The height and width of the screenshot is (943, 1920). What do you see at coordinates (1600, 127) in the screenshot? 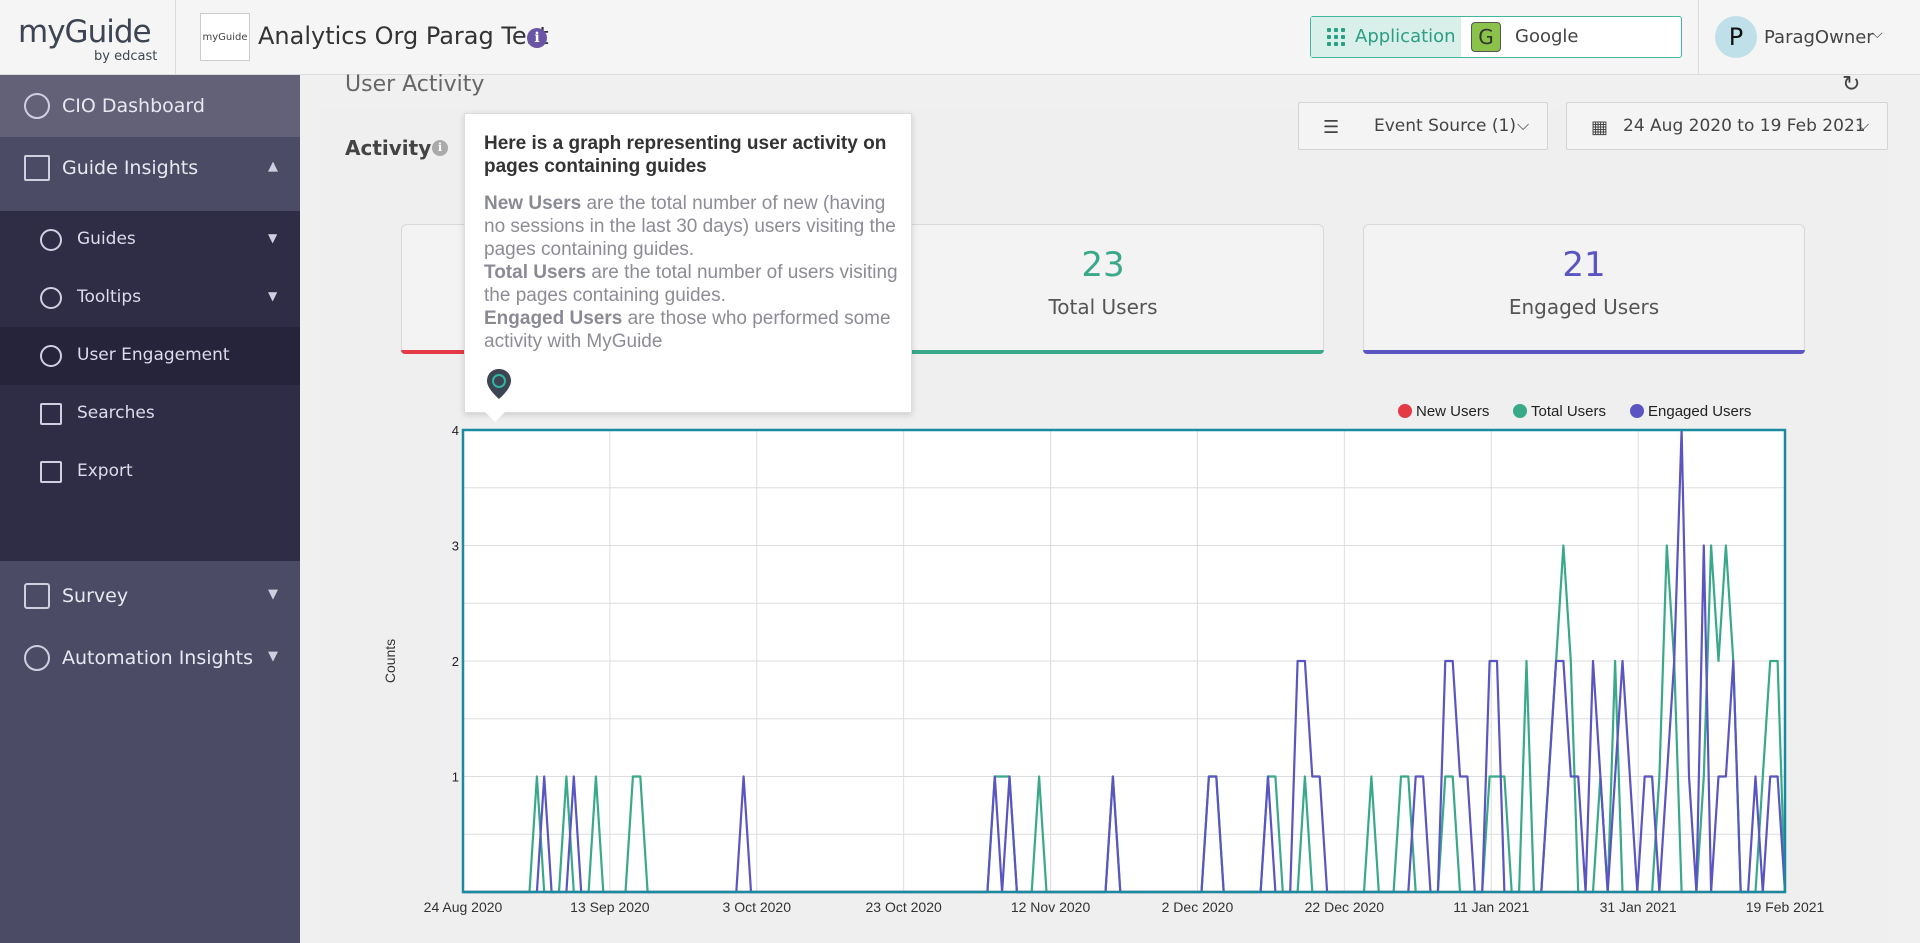
I see `calendar-icon: ▦` at bounding box center [1600, 127].